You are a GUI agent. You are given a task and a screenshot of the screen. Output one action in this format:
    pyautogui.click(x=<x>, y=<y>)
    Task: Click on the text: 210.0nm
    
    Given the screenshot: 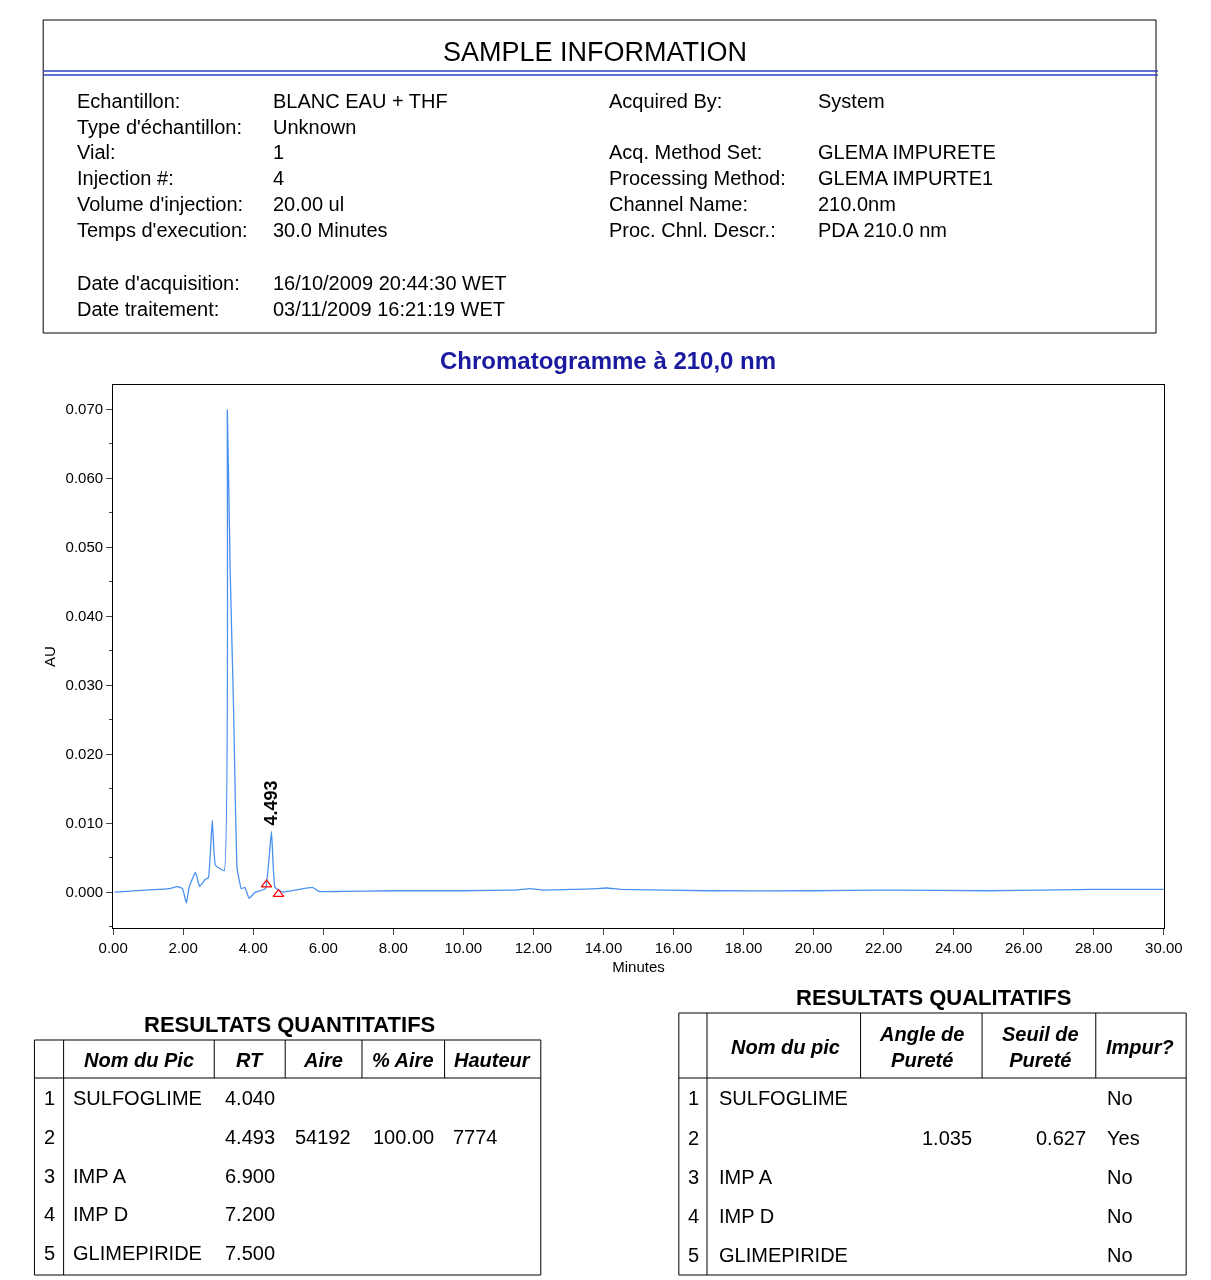 What is the action you would take?
    pyautogui.click(x=857, y=204)
    